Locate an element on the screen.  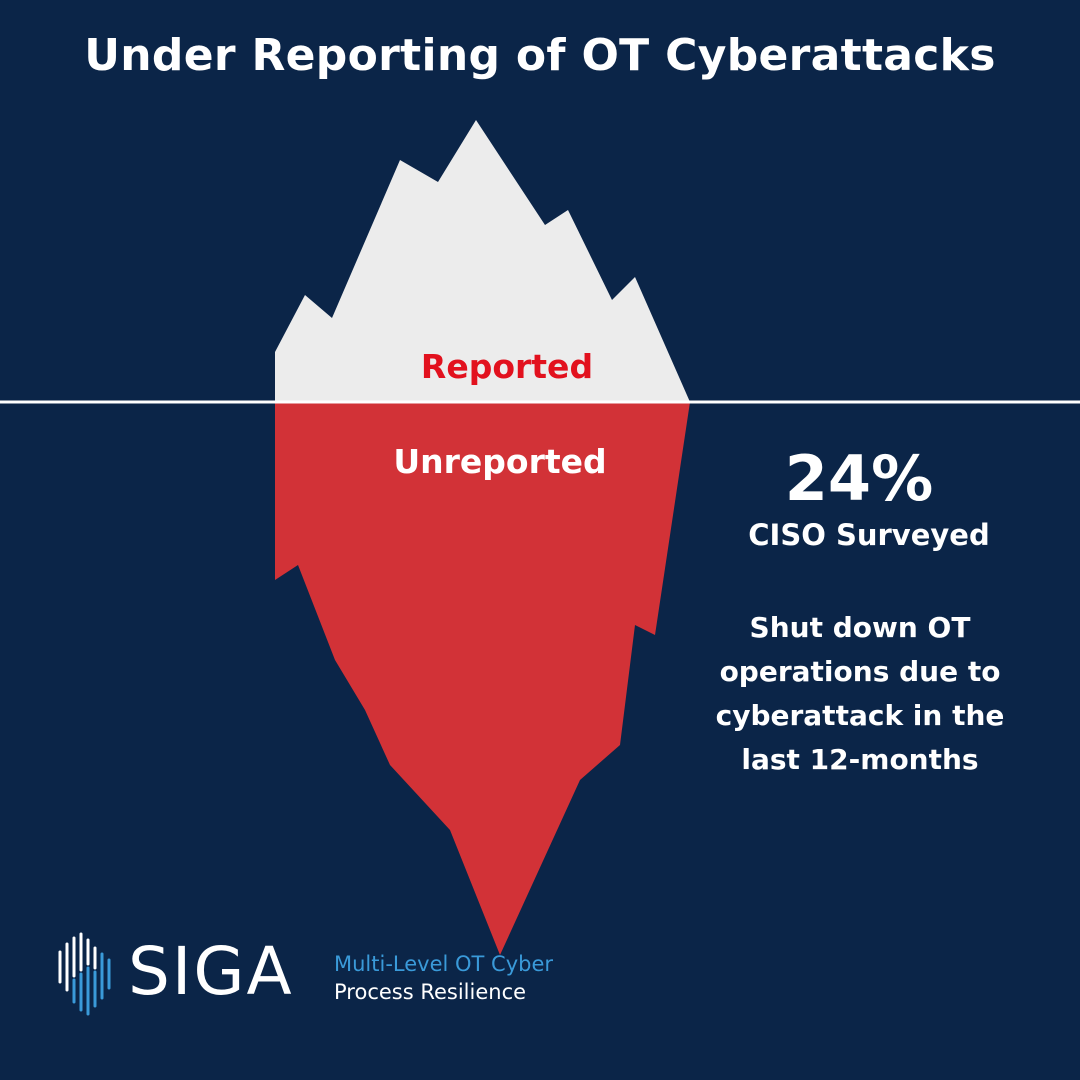
stat-subtitle: CISO Surveyed is located at coordinates (869, 535).